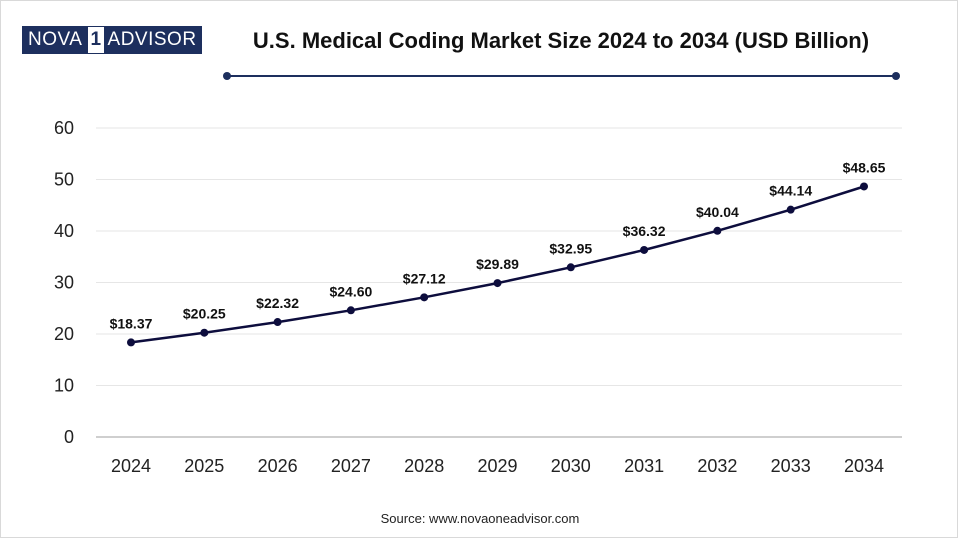  I want to click on data-point-2031, so click(644, 249).